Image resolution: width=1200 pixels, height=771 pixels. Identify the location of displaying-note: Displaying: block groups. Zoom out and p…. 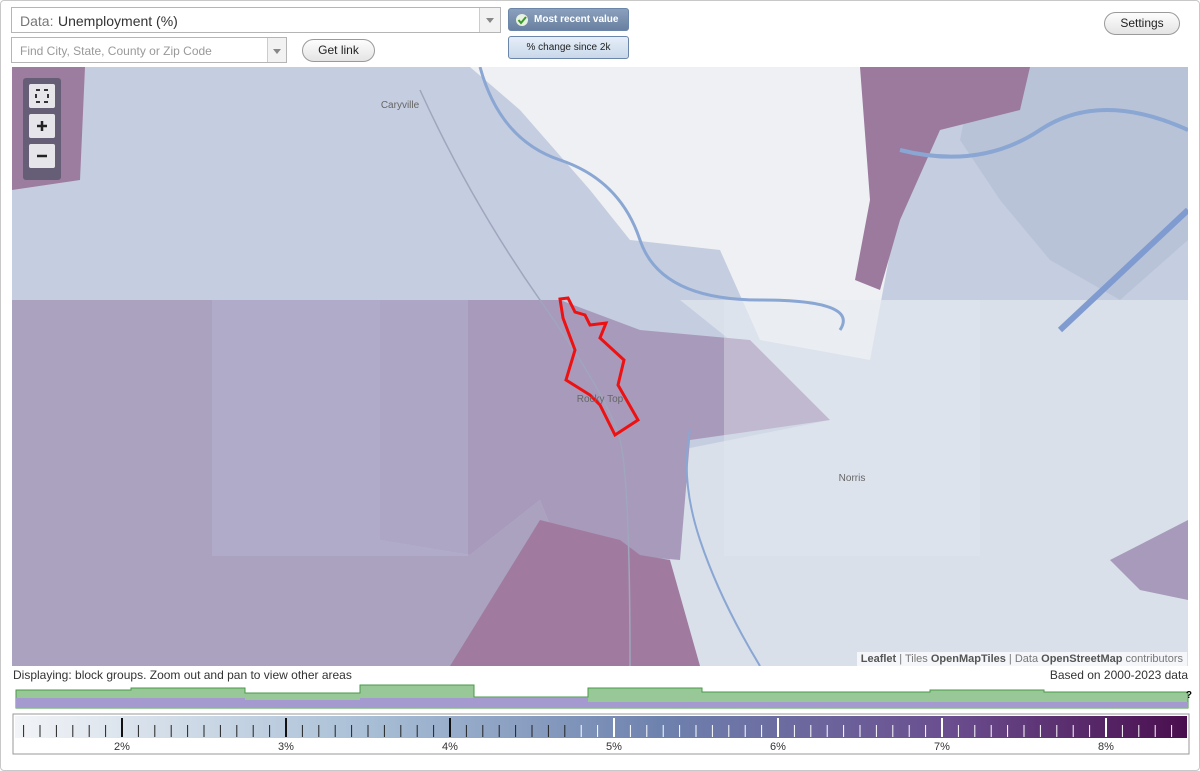
(182, 675).